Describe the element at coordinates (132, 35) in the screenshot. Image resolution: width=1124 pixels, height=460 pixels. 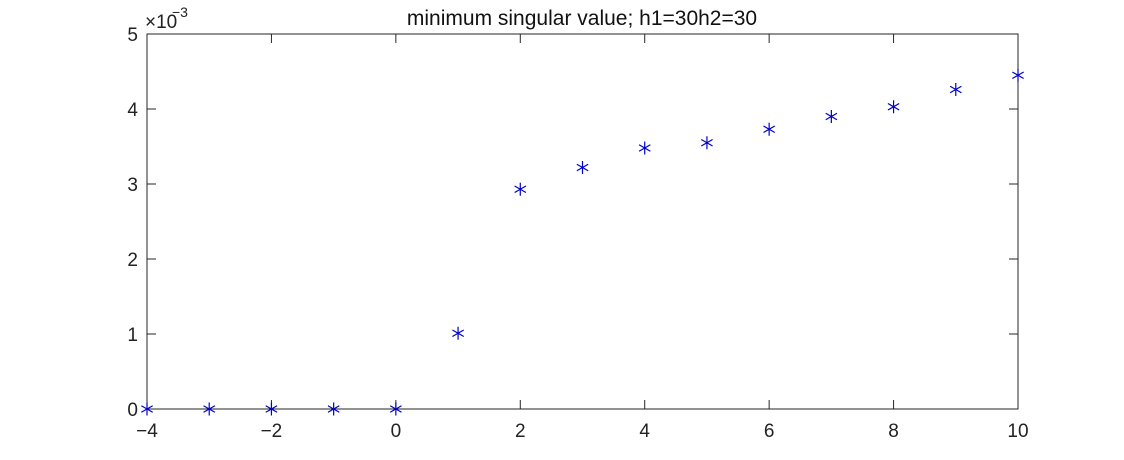
I see `y-tick-label: 5` at that location.